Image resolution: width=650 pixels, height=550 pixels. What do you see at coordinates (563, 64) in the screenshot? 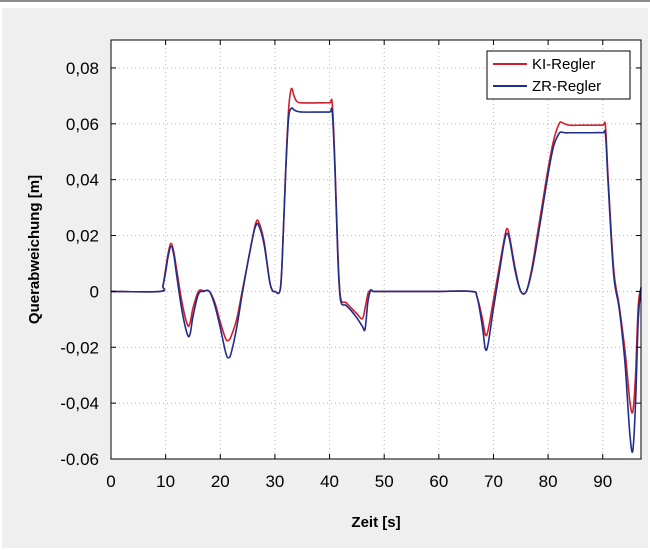
I see `legend-label-ki-regler: KI-Regler` at bounding box center [563, 64].